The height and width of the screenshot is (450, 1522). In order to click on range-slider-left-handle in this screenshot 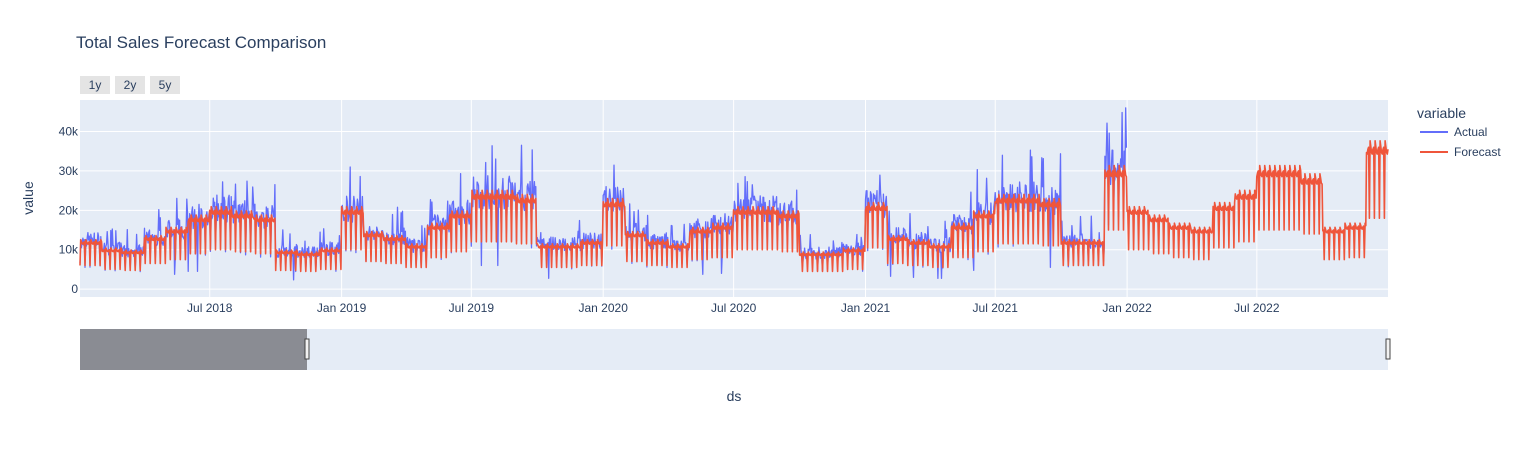, I will do `click(307, 349)`.